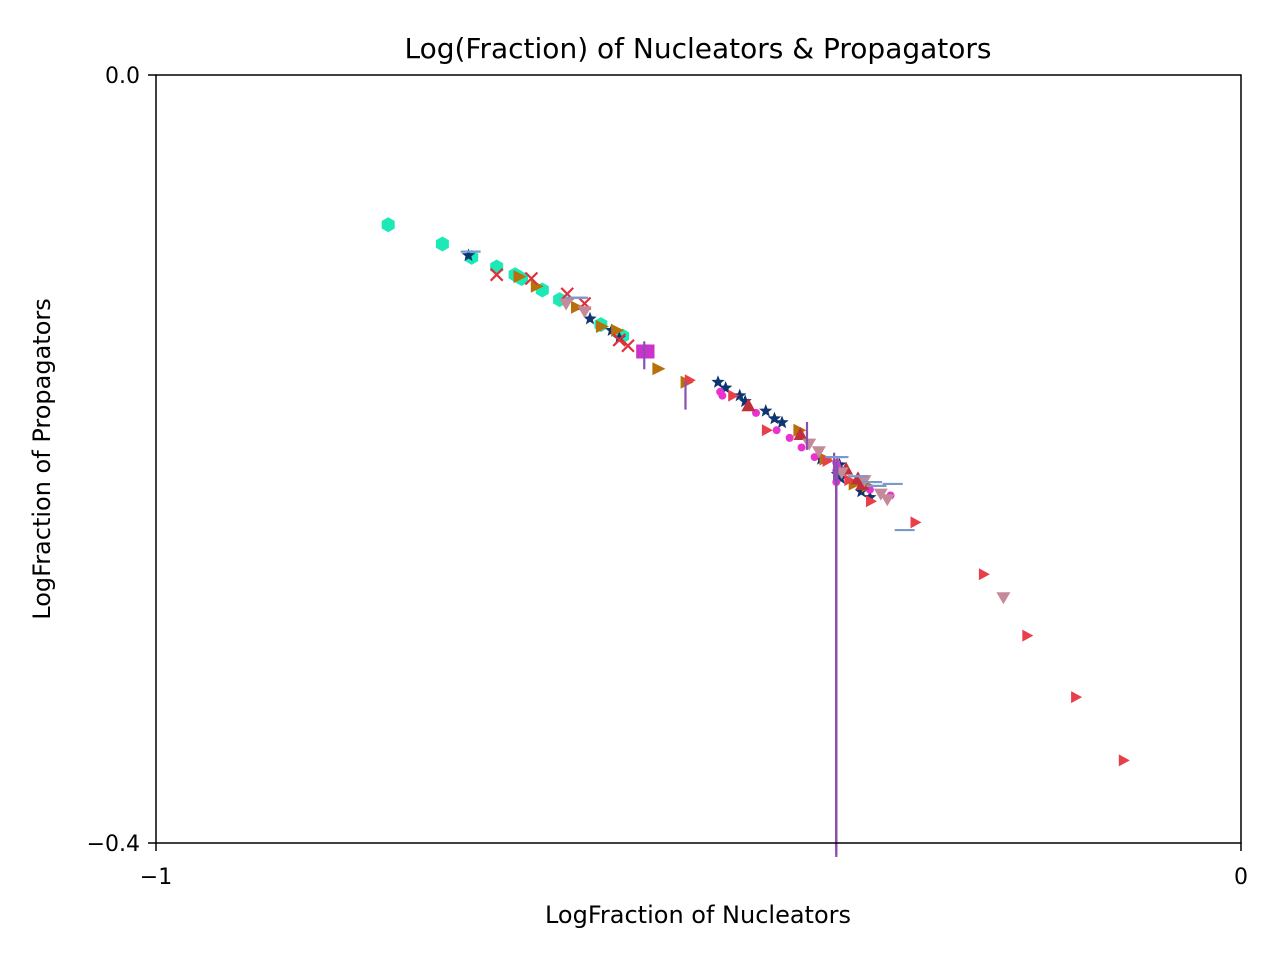 The width and height of the screenshot is (1280, 960). What do you see at coordinates (156, 877) in the screenshot?
I see `x-tick-label-left: −1` at bounding box center [156, 877].